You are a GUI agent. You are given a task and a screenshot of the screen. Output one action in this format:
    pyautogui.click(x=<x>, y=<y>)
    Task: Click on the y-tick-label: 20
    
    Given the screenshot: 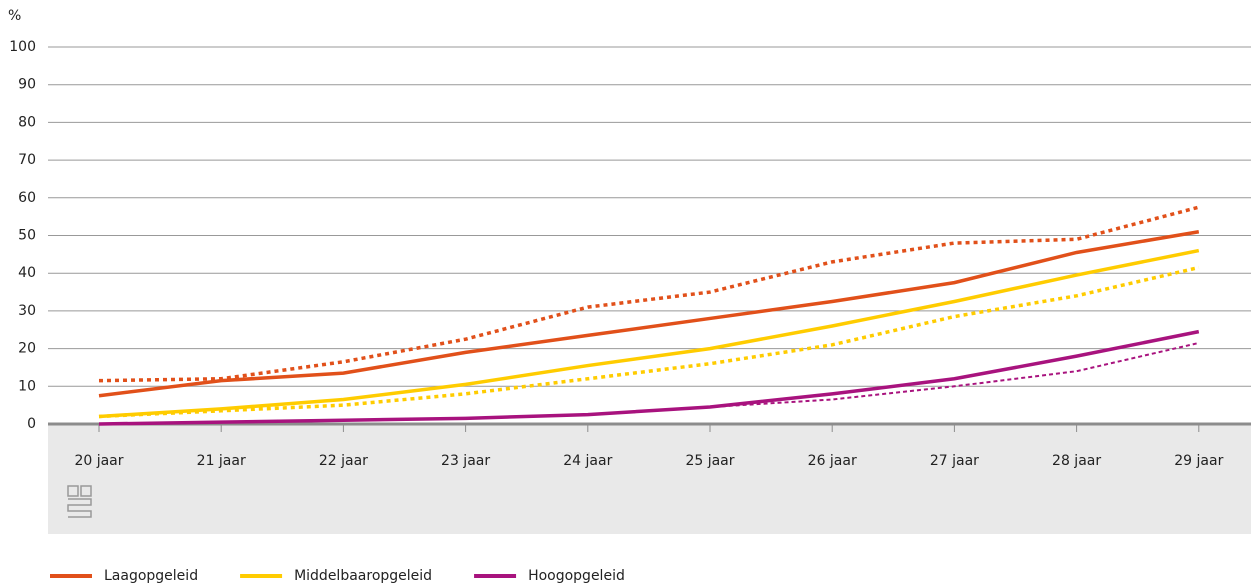 What is the action you would take?
    pyautogui.click(x=27, y=349)
    